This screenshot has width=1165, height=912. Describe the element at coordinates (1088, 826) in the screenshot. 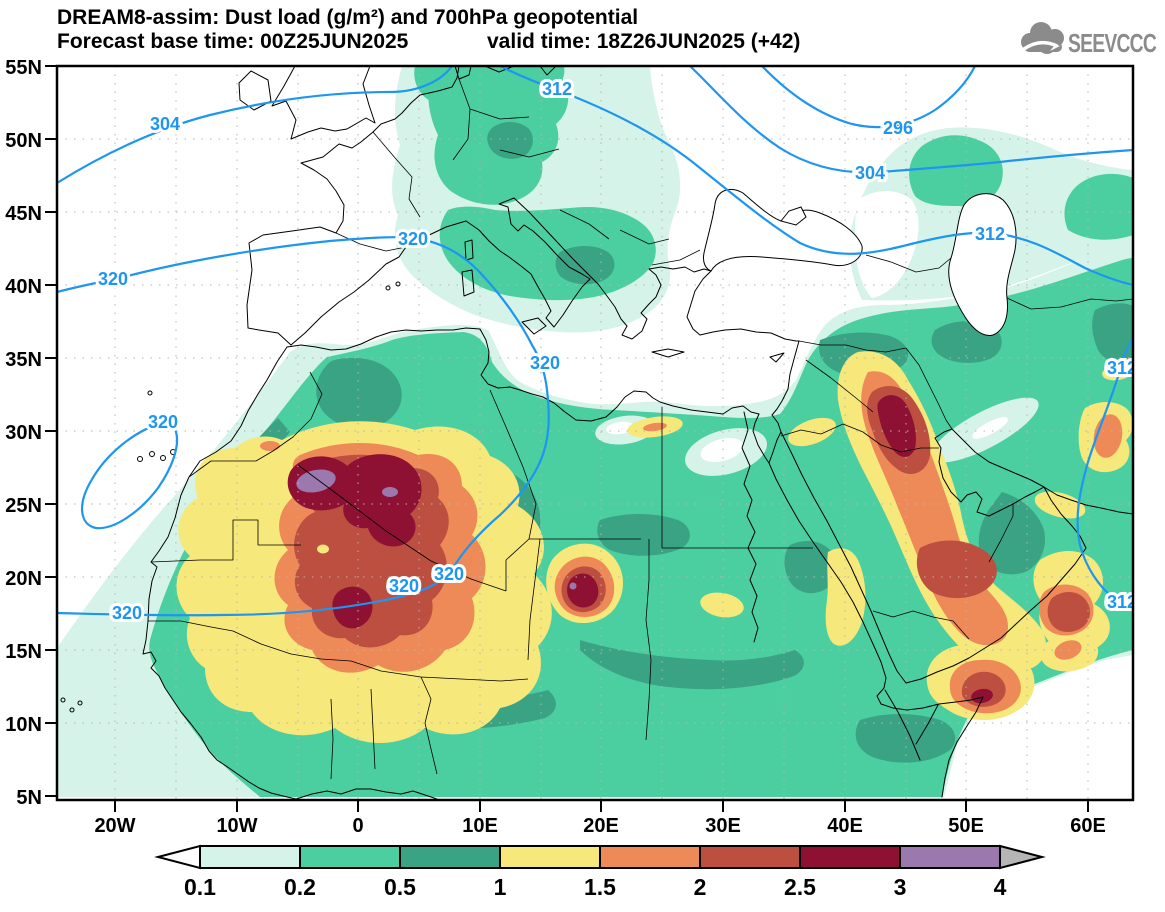

I see `lon-tick-label: 60E` at that location.